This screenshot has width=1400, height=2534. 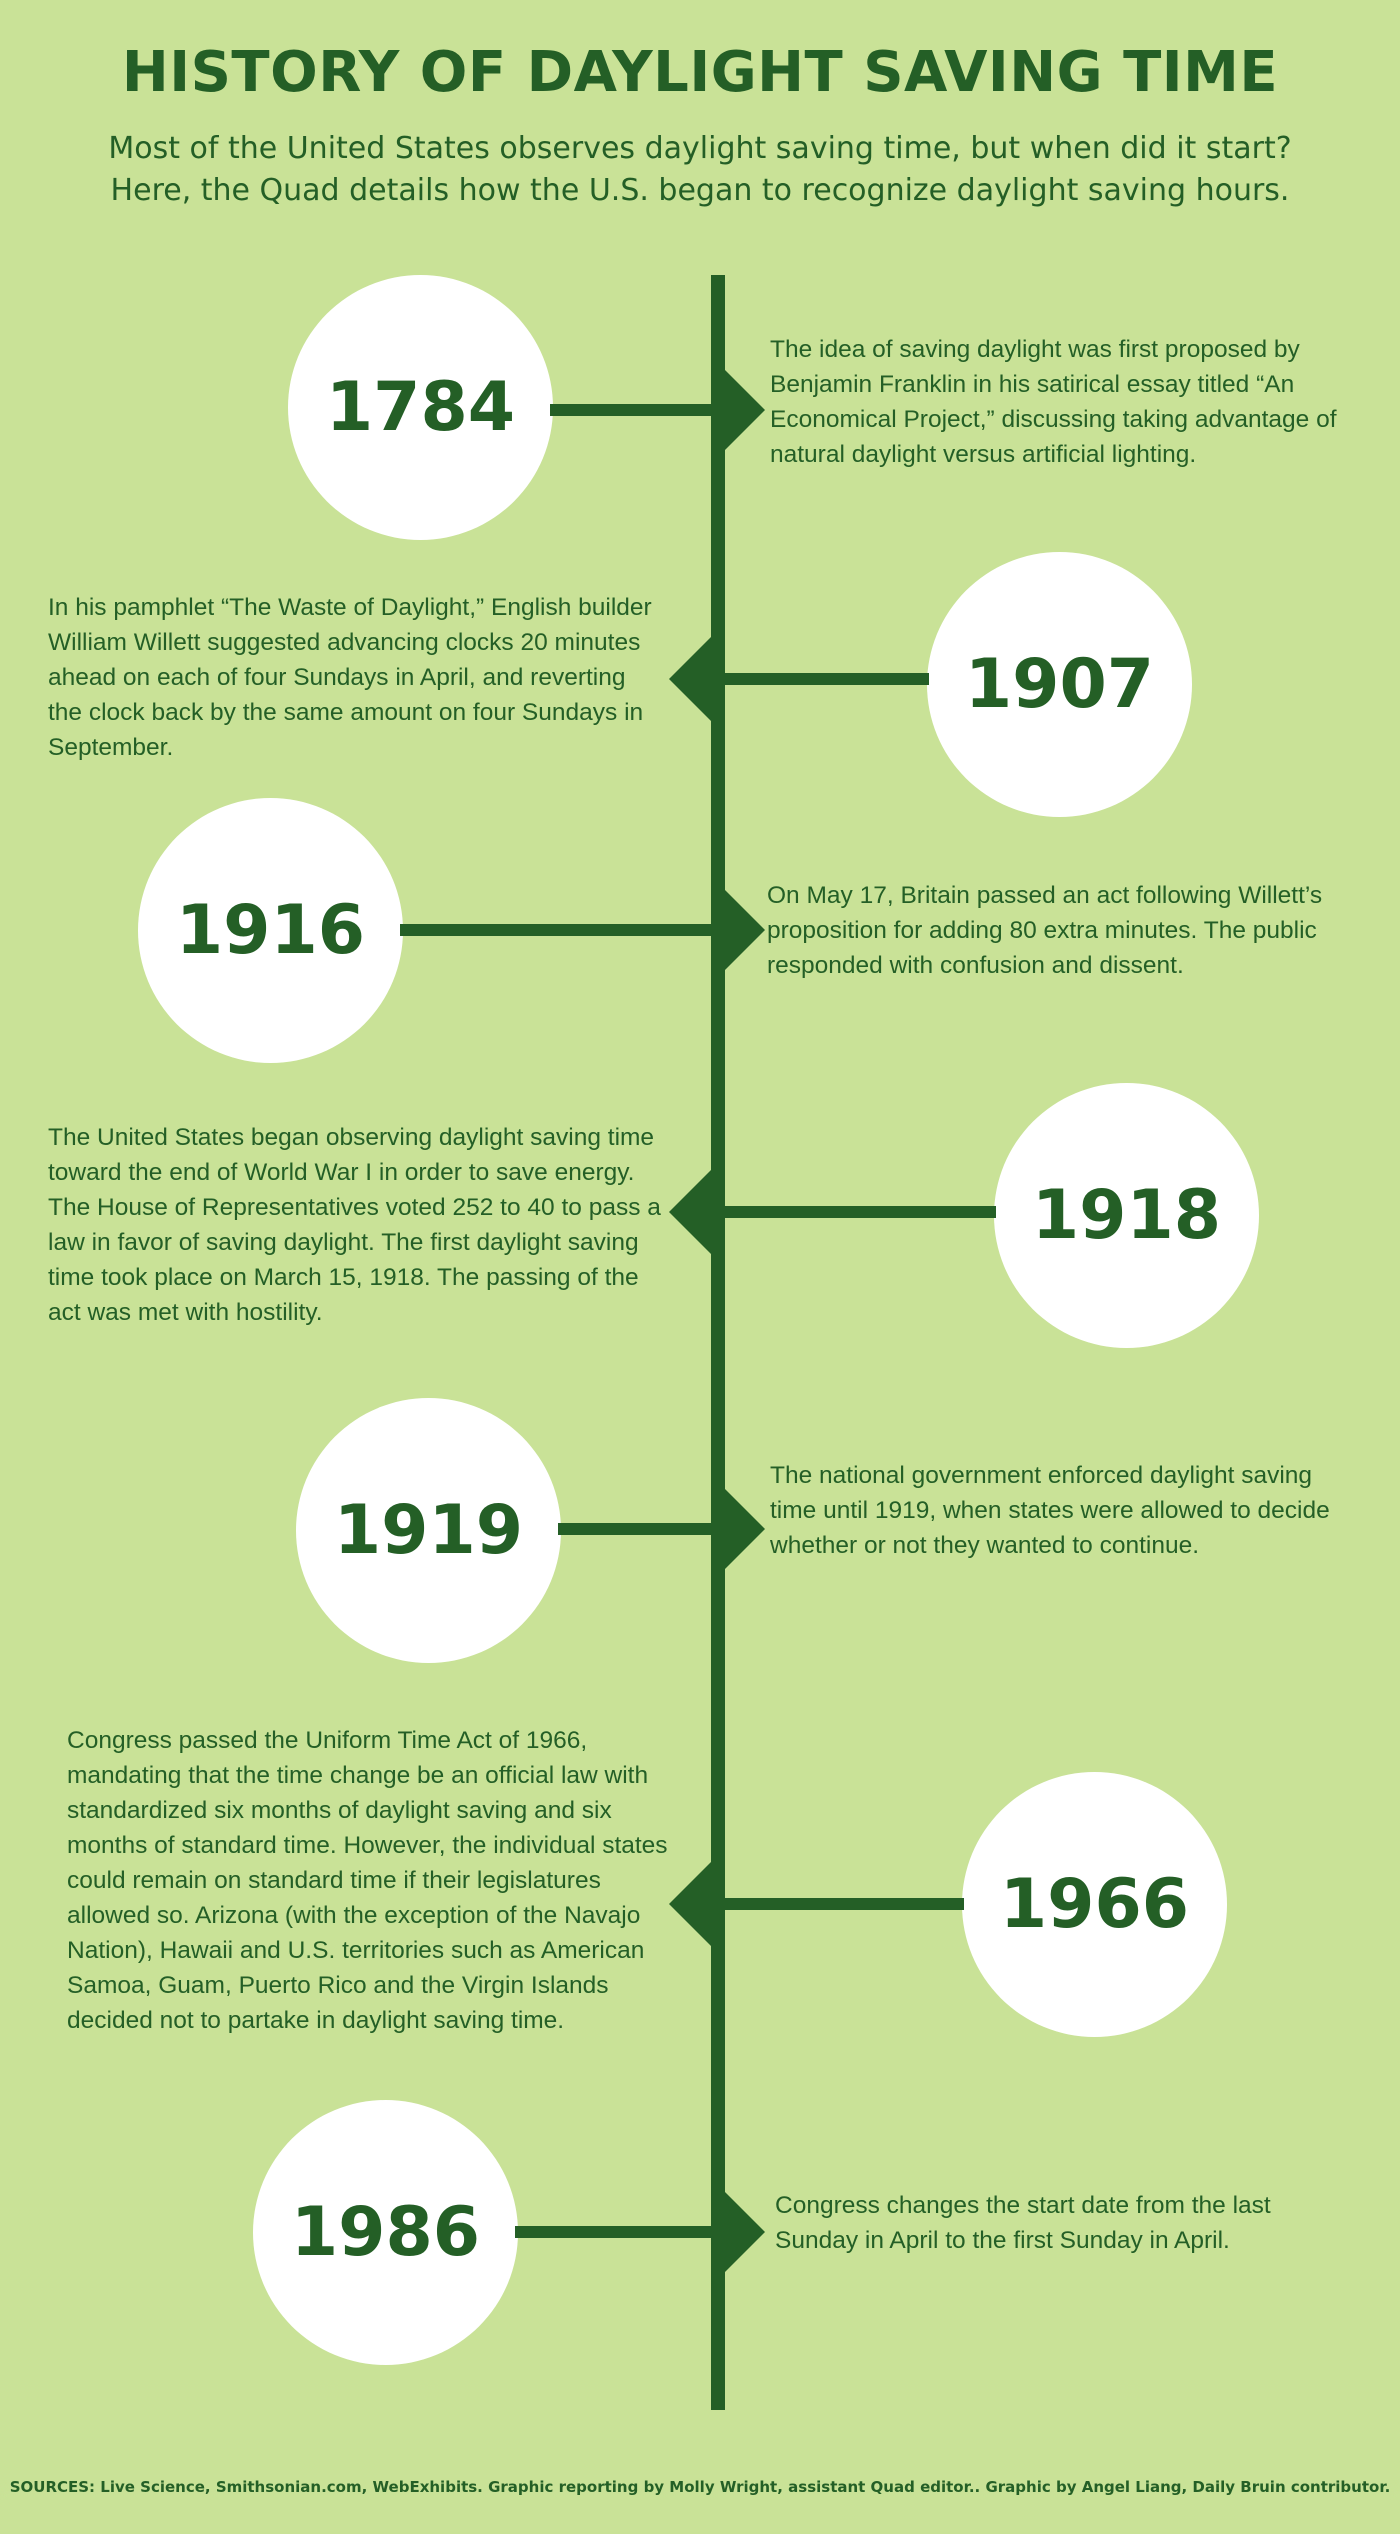 I want to click on year-label: 1784, so click(x=420, y=407).